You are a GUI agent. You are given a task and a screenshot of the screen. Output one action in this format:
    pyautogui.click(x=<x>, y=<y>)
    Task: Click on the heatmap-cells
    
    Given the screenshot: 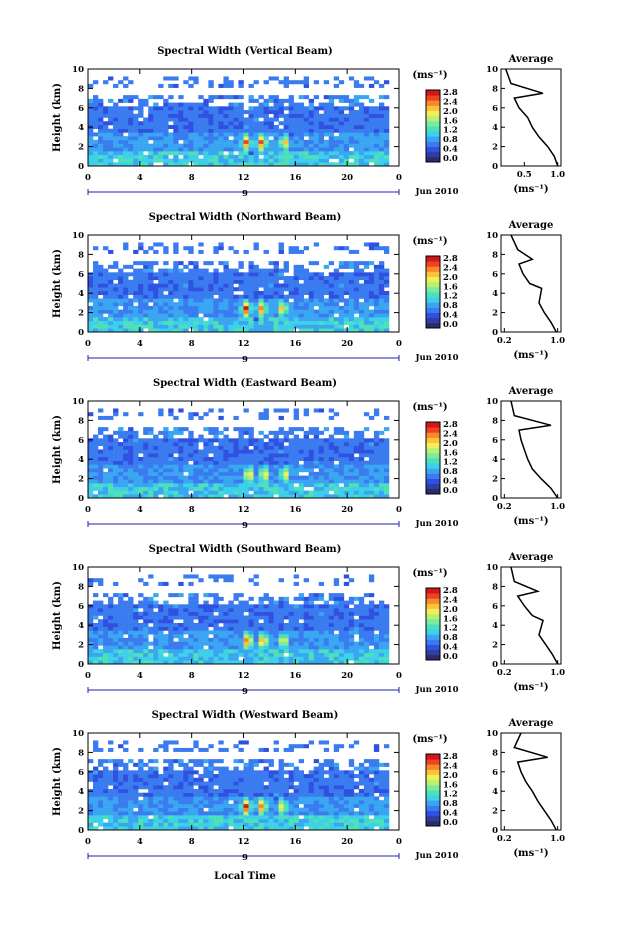 What is the action you would take?
    pyautogui.click(x=239, y=121)
    